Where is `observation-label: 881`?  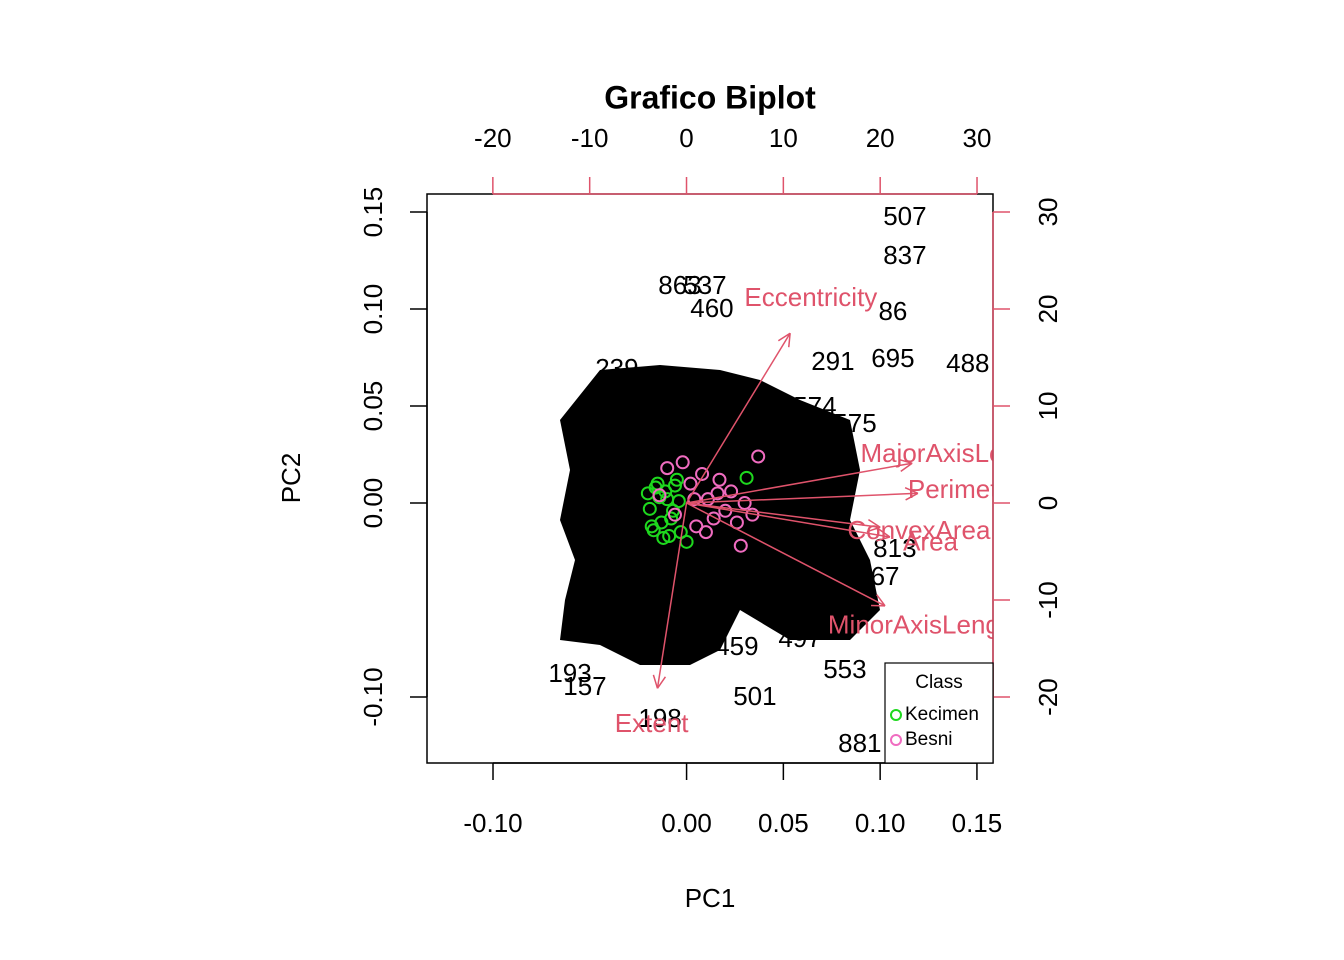 observation-label: 881 is located at coordinates (859, 743).